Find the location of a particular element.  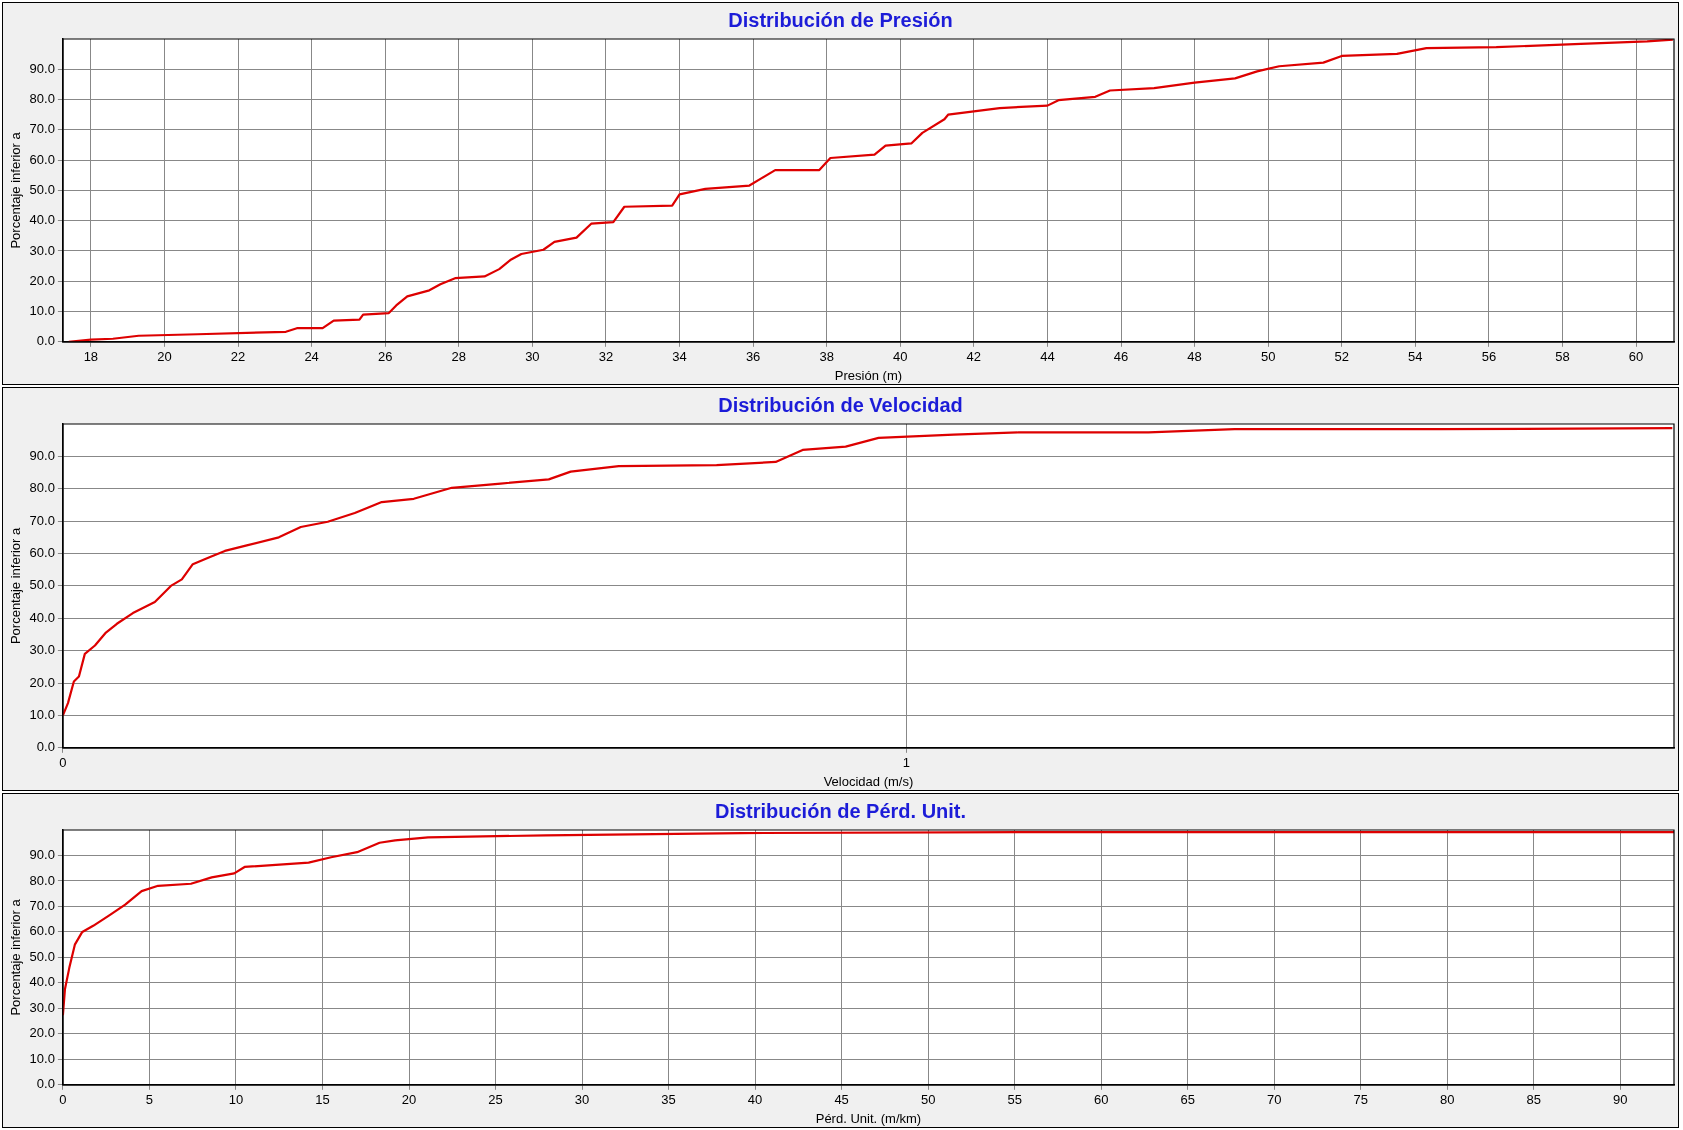

x-tick-label: 48 is located at coordinates (1194, 357).